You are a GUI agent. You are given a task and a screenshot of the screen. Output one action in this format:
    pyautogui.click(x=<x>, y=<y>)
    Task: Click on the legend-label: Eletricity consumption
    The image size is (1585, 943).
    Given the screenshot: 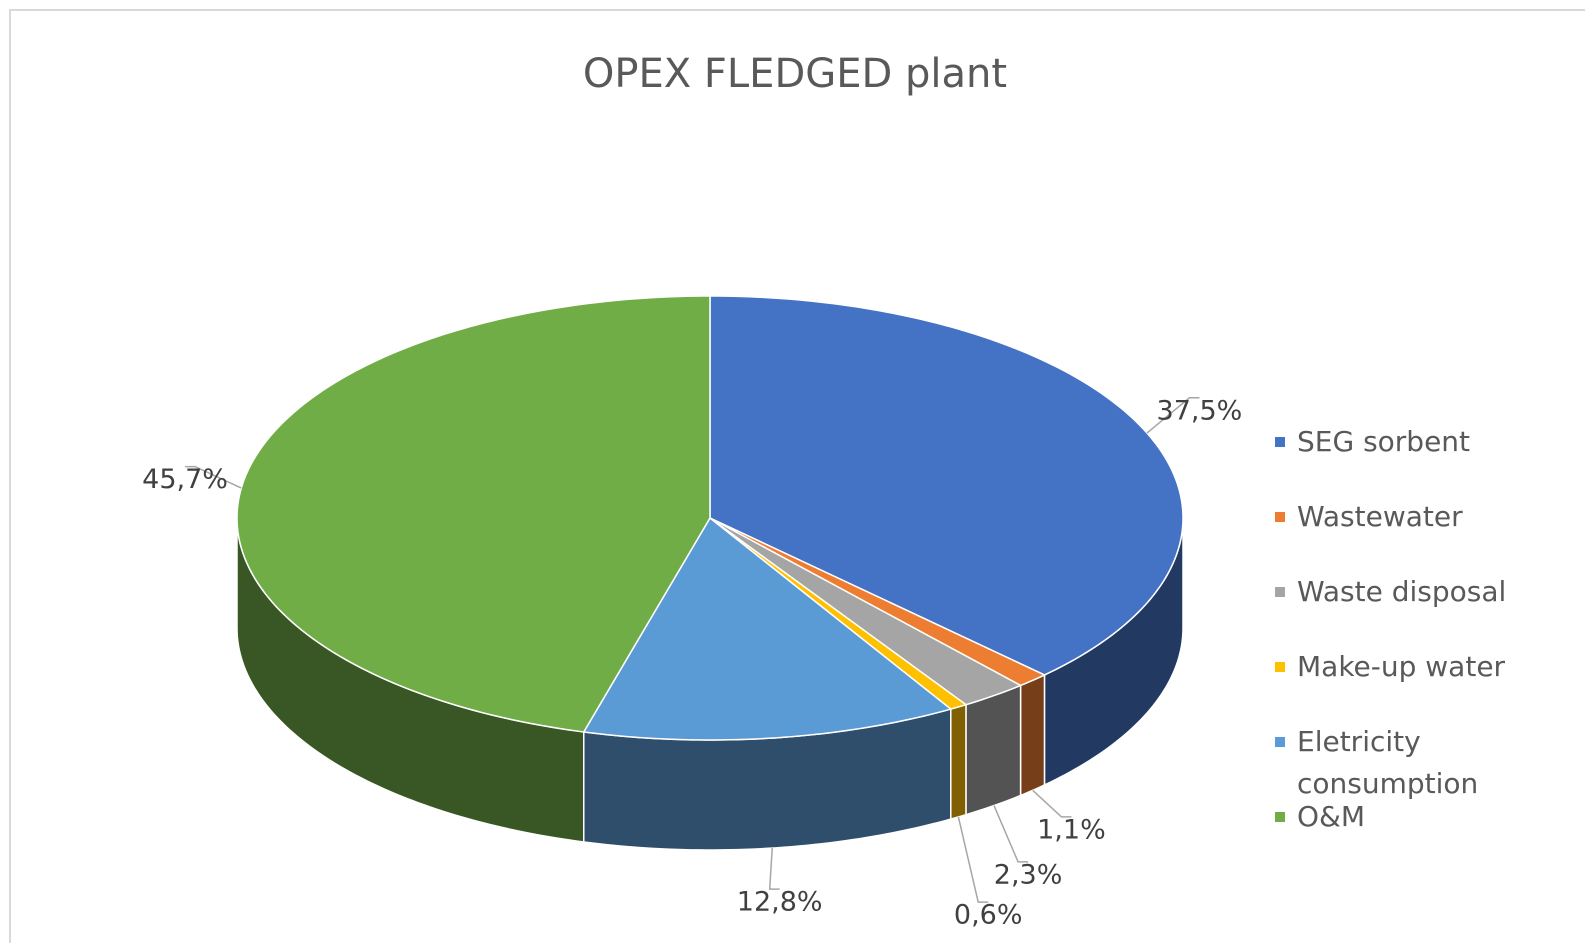 What is the action you would take?
    pyautogui.click(x=1388, y=762)
    